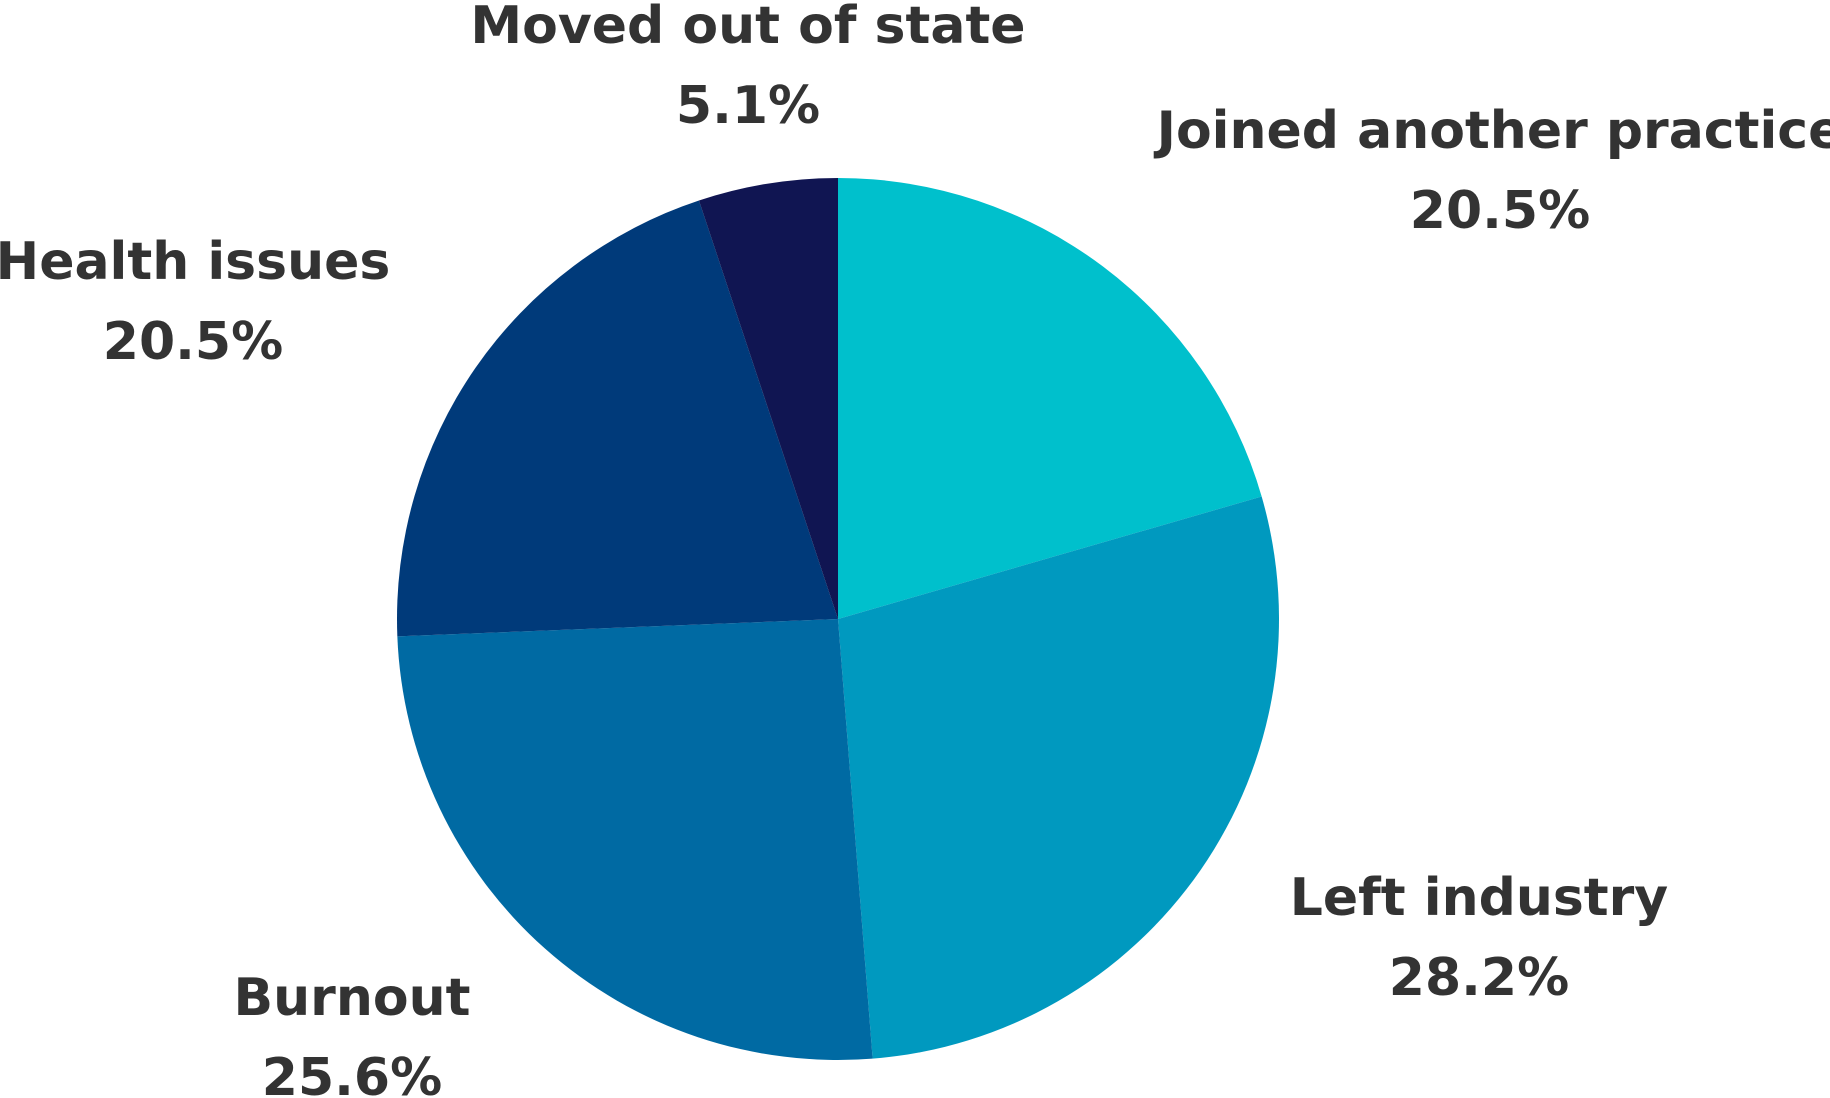  What do you see at coordinates (1479, 898) in the screenshot?
I see `slice-label: Left industry` at bounding box center [1479, 898].